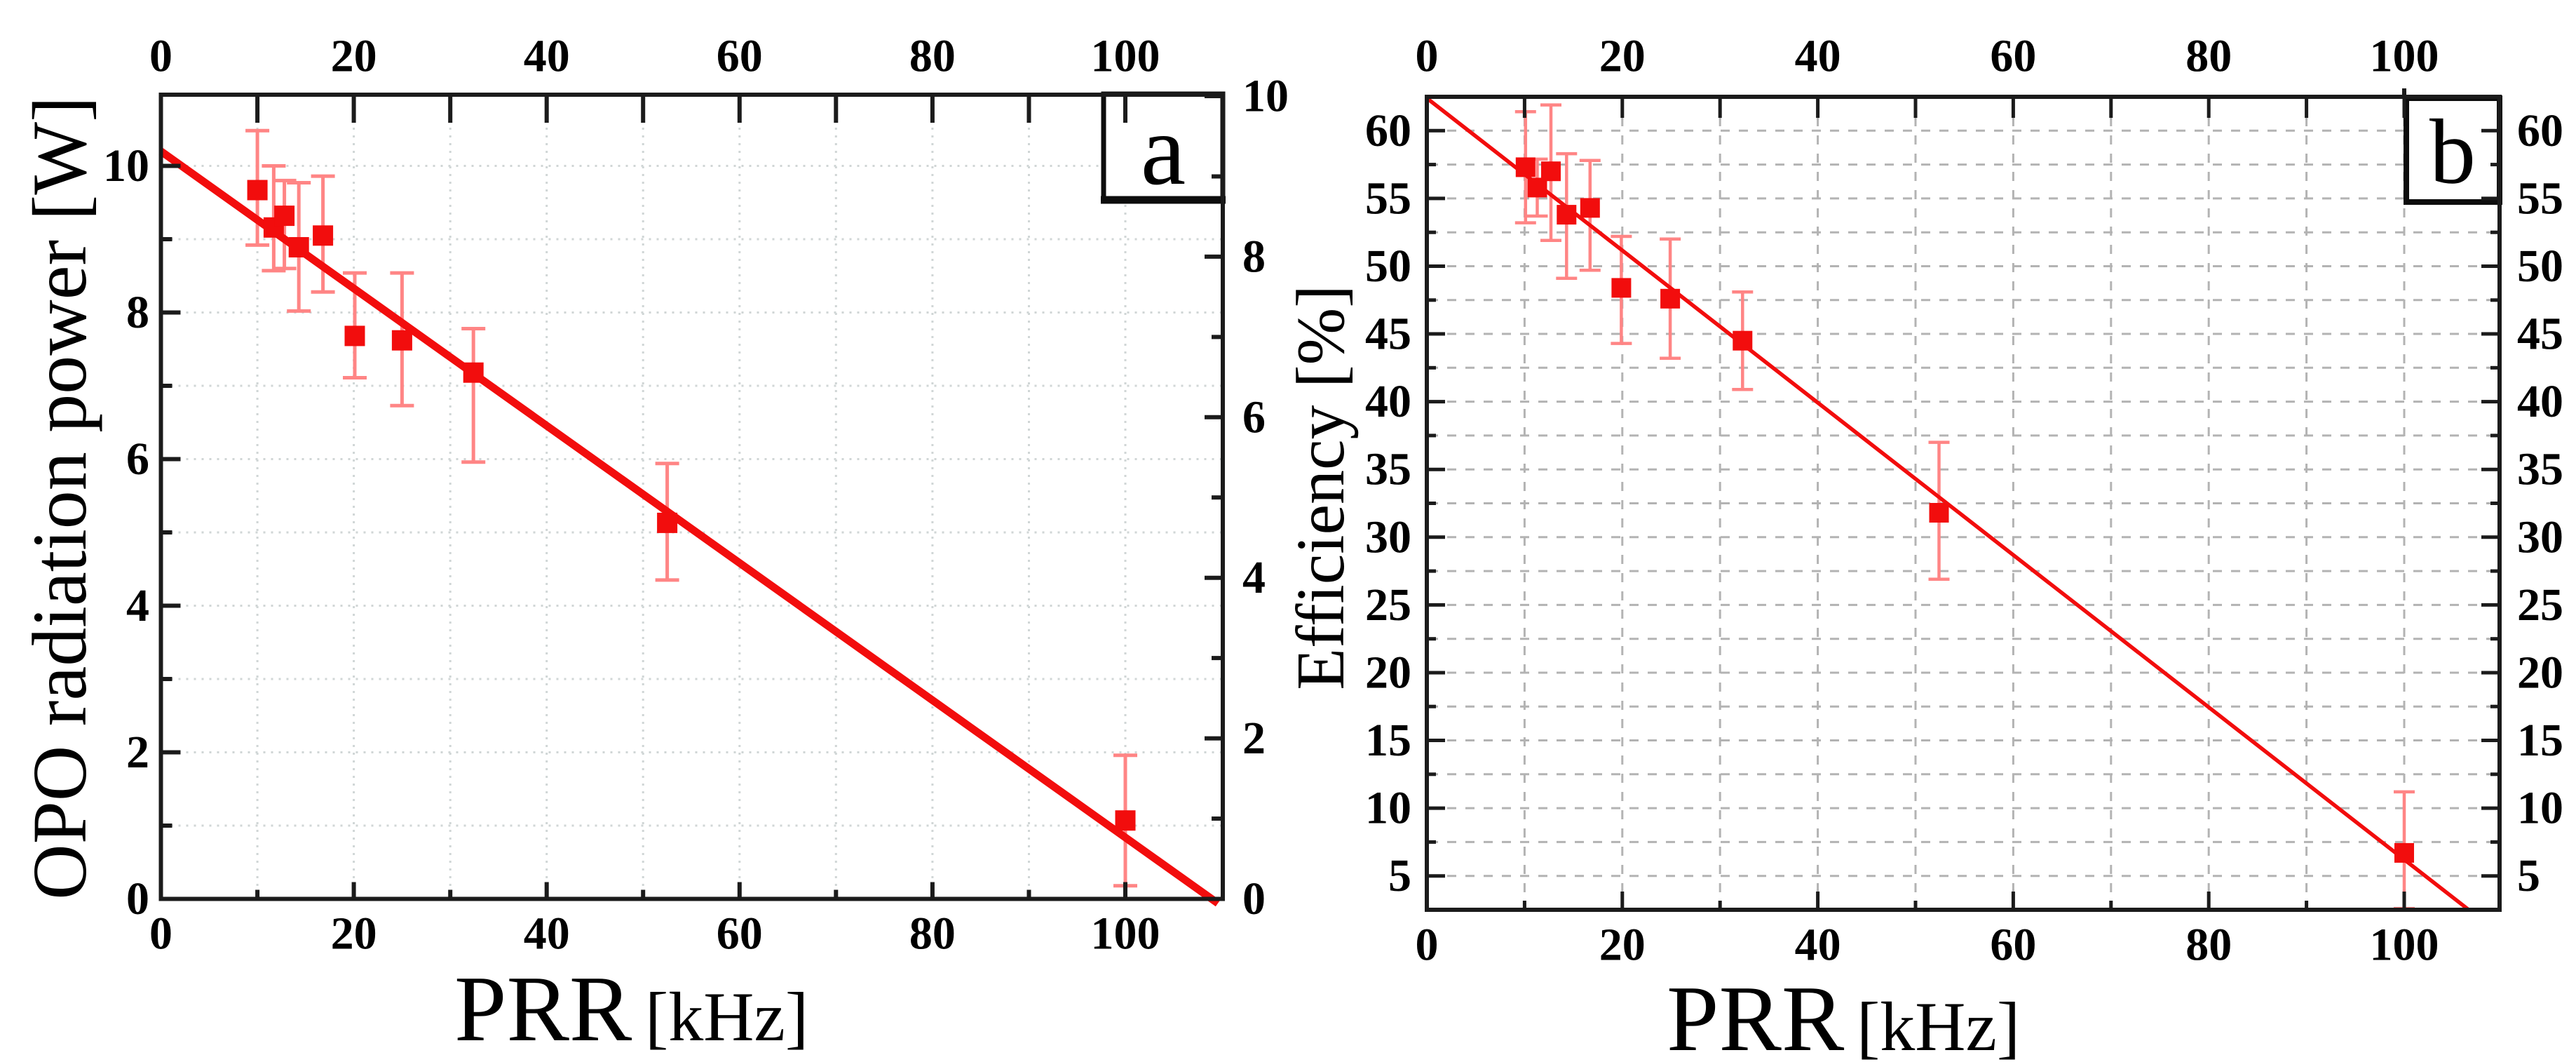  I want to click on svg-text: Efficiency [%], so click(1321, 487).